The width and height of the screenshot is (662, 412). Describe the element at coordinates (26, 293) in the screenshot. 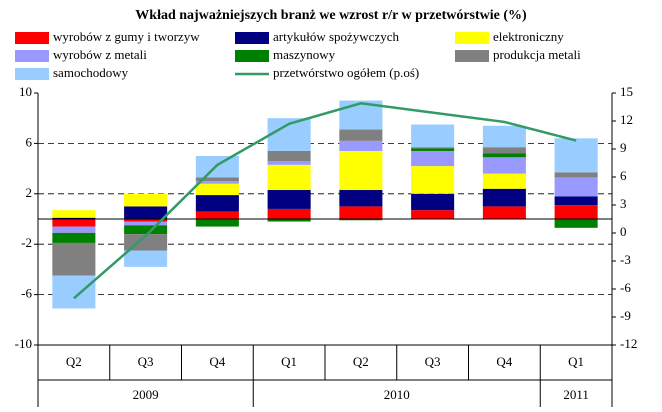

I see `y-tick-label: -6` at that location.